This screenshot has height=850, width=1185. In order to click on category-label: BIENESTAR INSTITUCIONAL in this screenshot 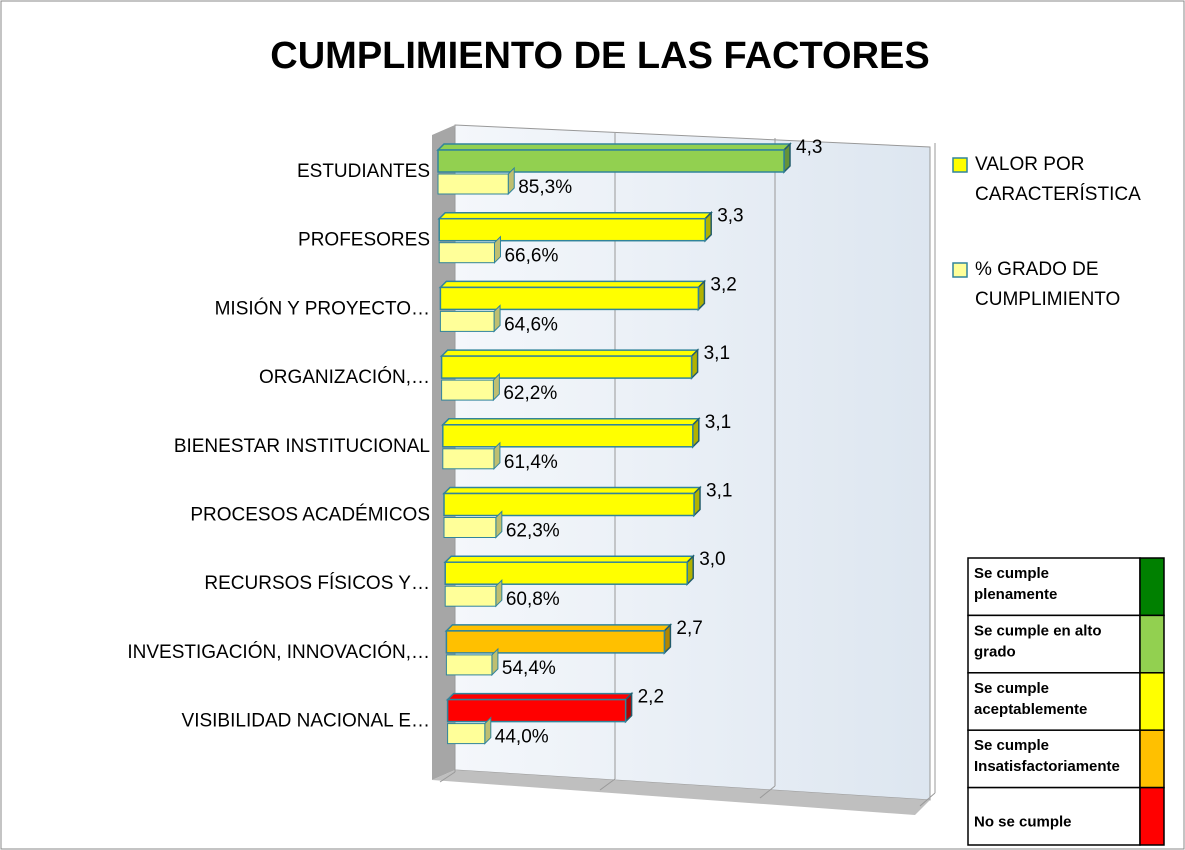, I will do `click(302, 446)`.